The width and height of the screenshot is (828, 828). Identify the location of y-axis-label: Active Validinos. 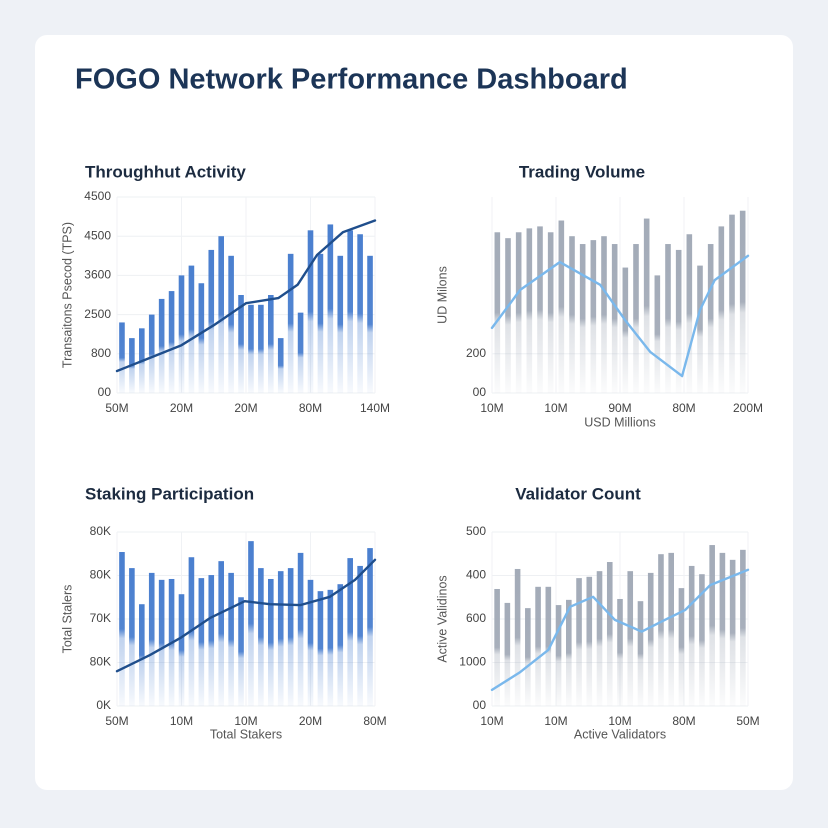
(442, 618).